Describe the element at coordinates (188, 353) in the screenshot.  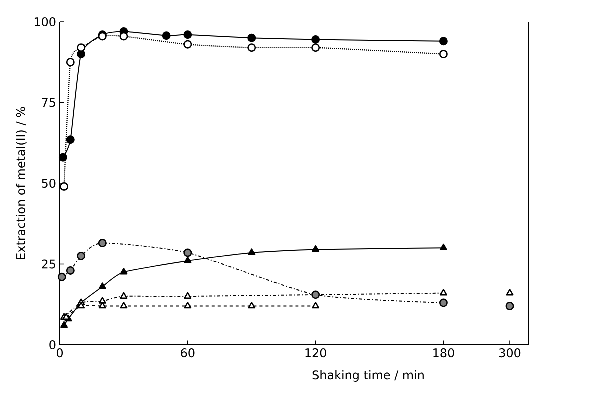
I see `x-tick-label: 60` at that location.